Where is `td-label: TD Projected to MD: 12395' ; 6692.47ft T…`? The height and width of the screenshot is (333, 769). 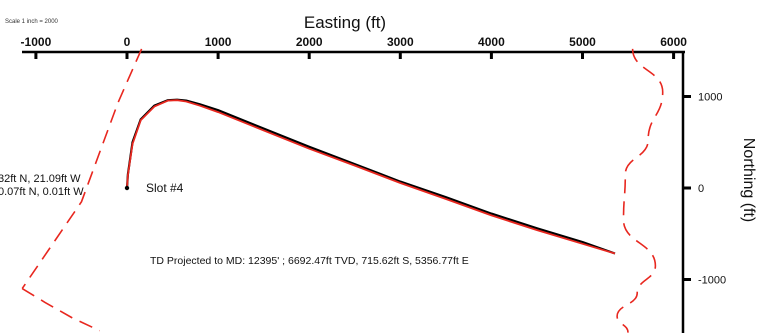 td-label: TD Projected to MD: 12395' ; 6692.47ft T… is located at coordinates (309, 261).